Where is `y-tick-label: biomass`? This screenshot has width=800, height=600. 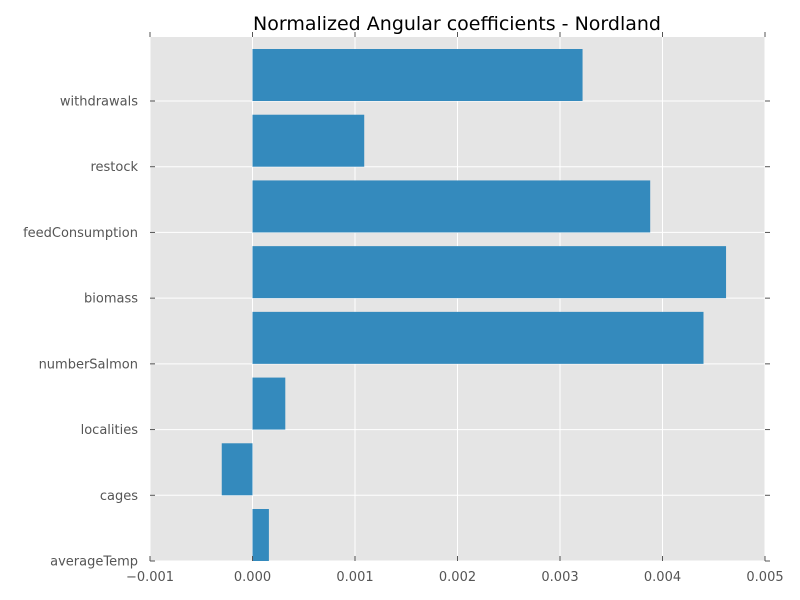 y-tick-label: biomass is located at coordinates (111, 299).